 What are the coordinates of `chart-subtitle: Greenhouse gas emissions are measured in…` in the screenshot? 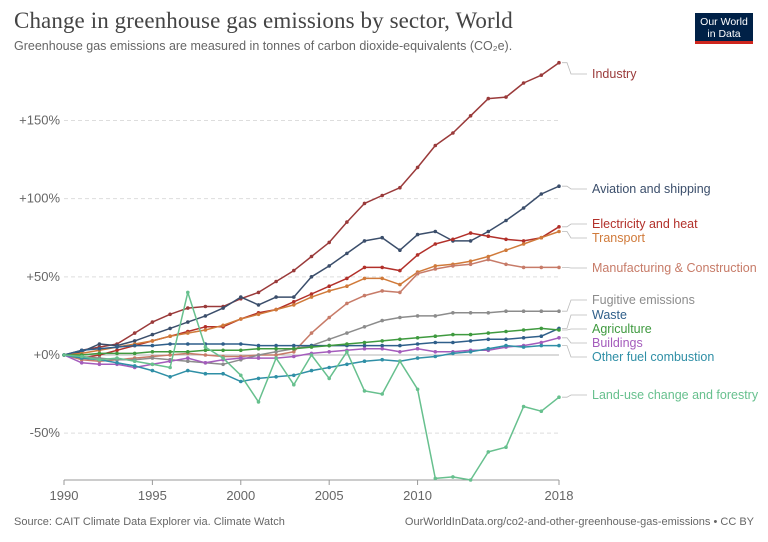 It's located at (263, 46).